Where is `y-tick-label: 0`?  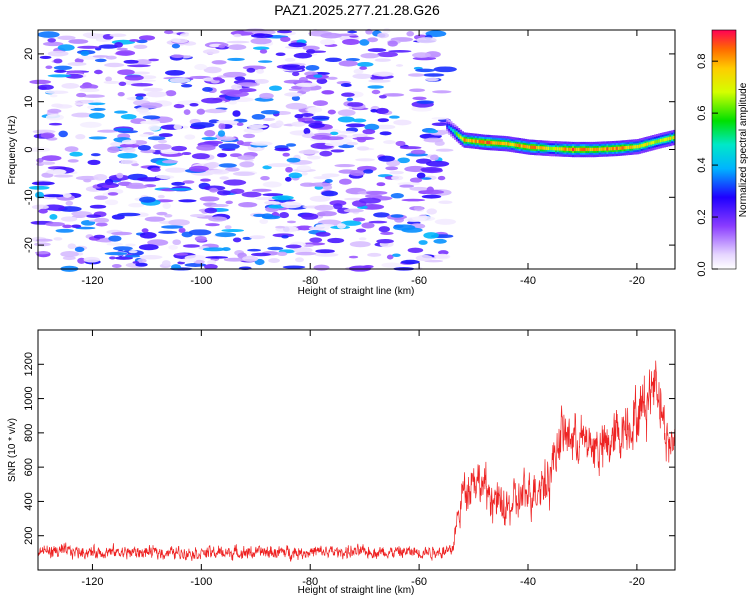 y-tick-label: 0 is located at coordinates (29, 149).